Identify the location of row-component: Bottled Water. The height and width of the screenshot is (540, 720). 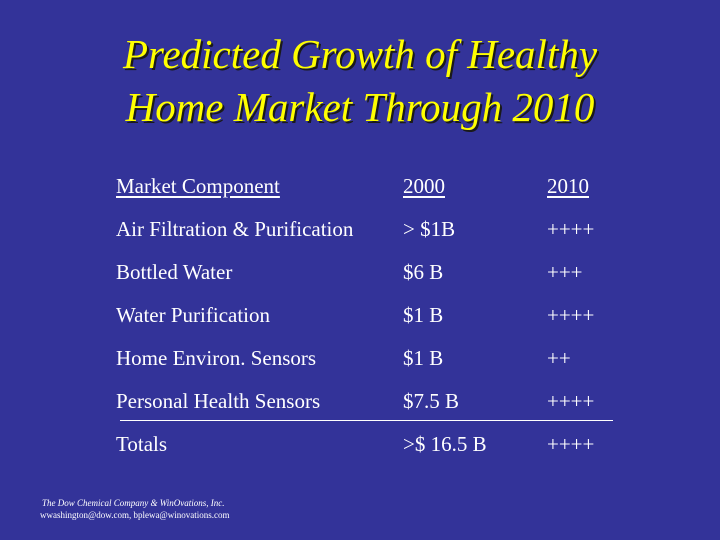
(174, 272).